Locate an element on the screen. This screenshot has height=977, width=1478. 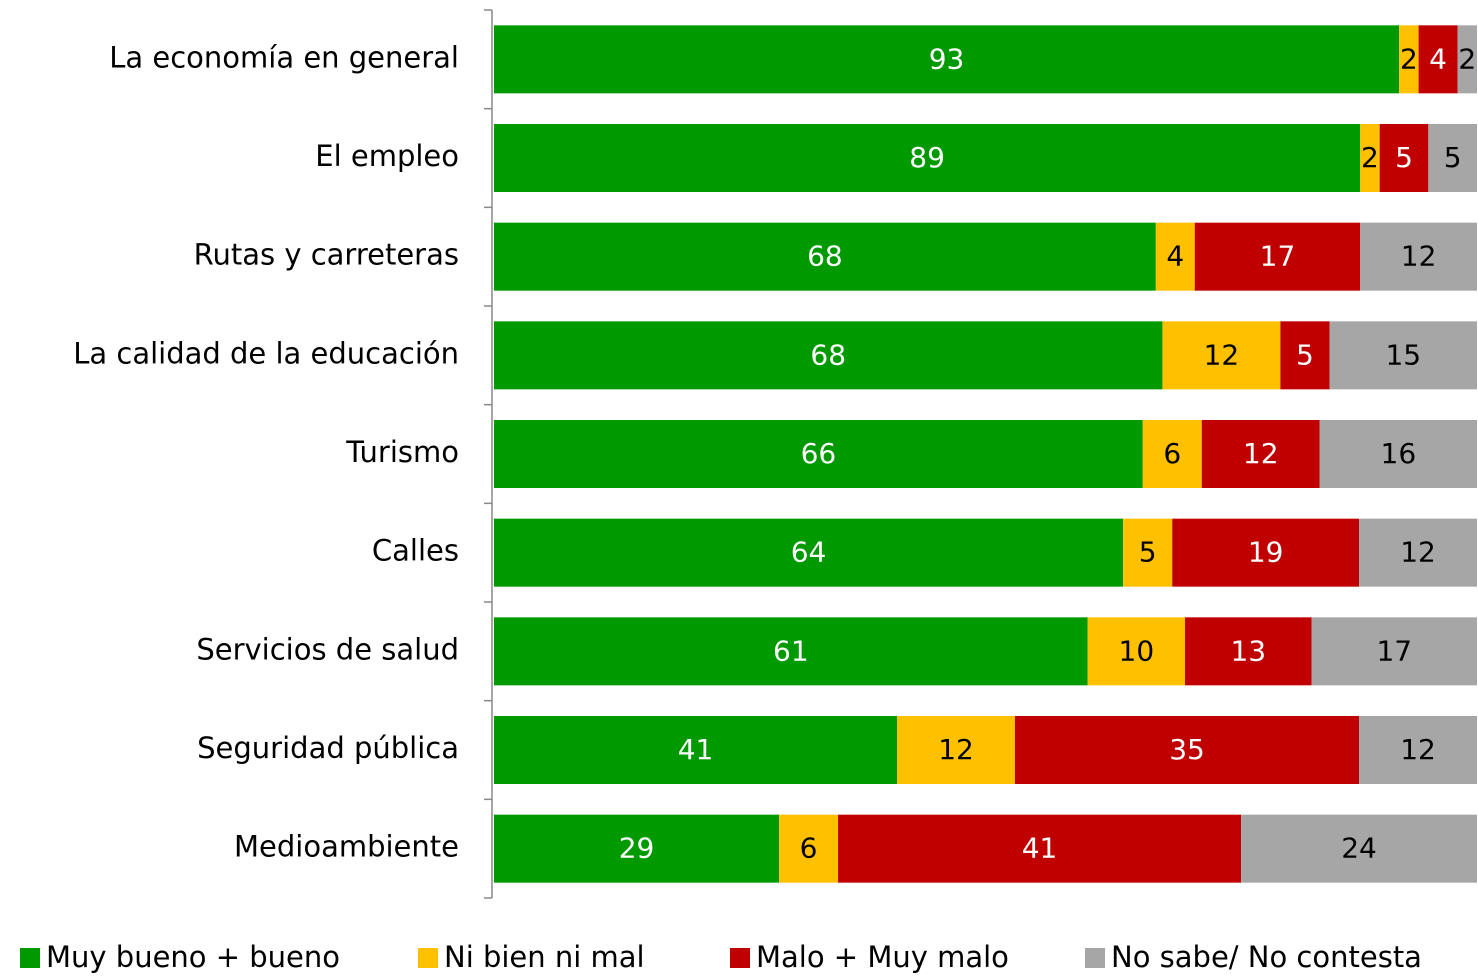
category-label: Rutas y carreteras is located at coordinates (326, 255).